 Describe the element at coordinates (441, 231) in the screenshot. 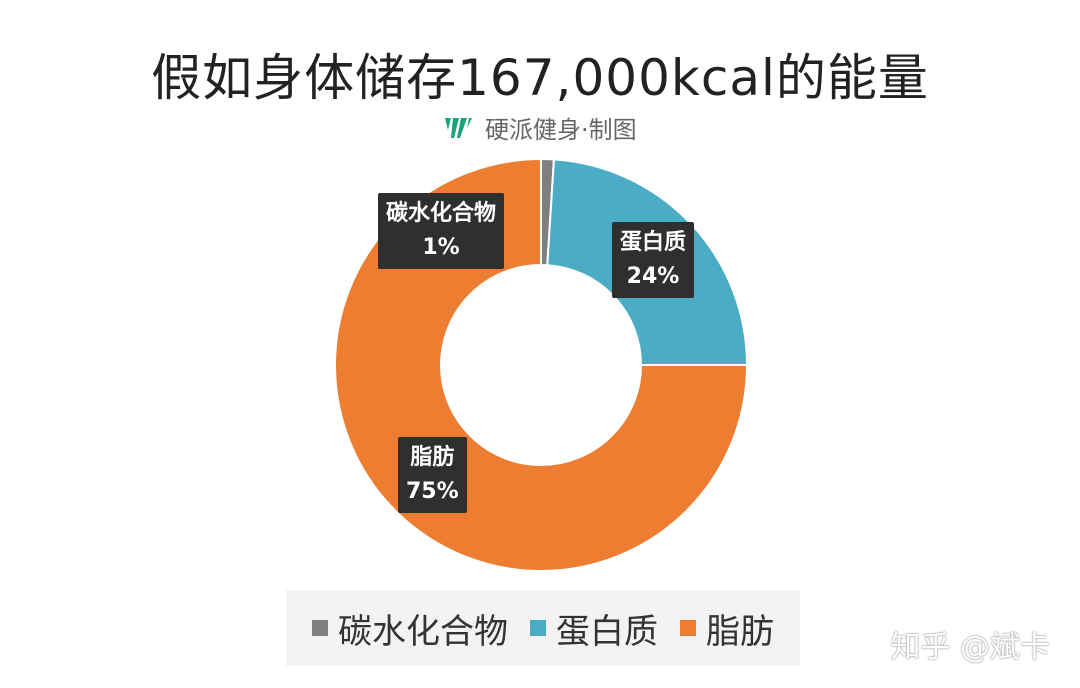

I see `data-label-carbohydrate: 碳水化合物 1%` at that location.